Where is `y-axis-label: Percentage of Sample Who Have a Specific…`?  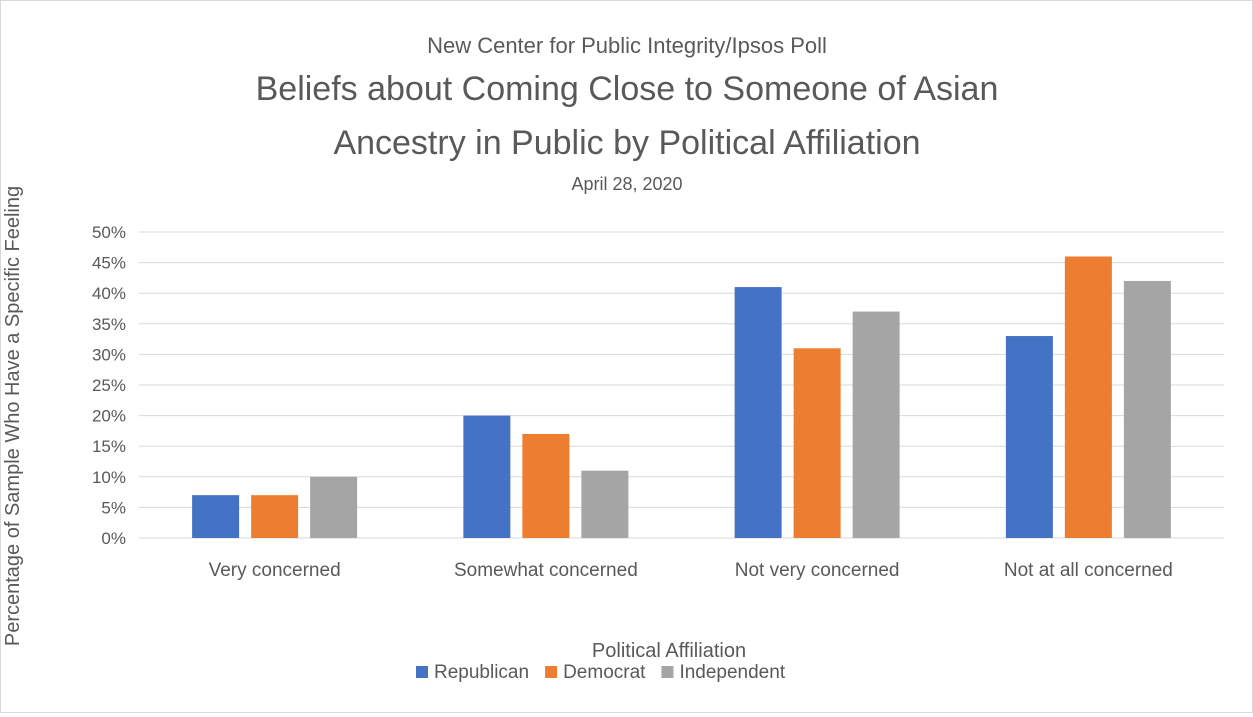 y-axis-label: Percentage of Sample Who Have a Specific… is located at coordinates (13, 416).